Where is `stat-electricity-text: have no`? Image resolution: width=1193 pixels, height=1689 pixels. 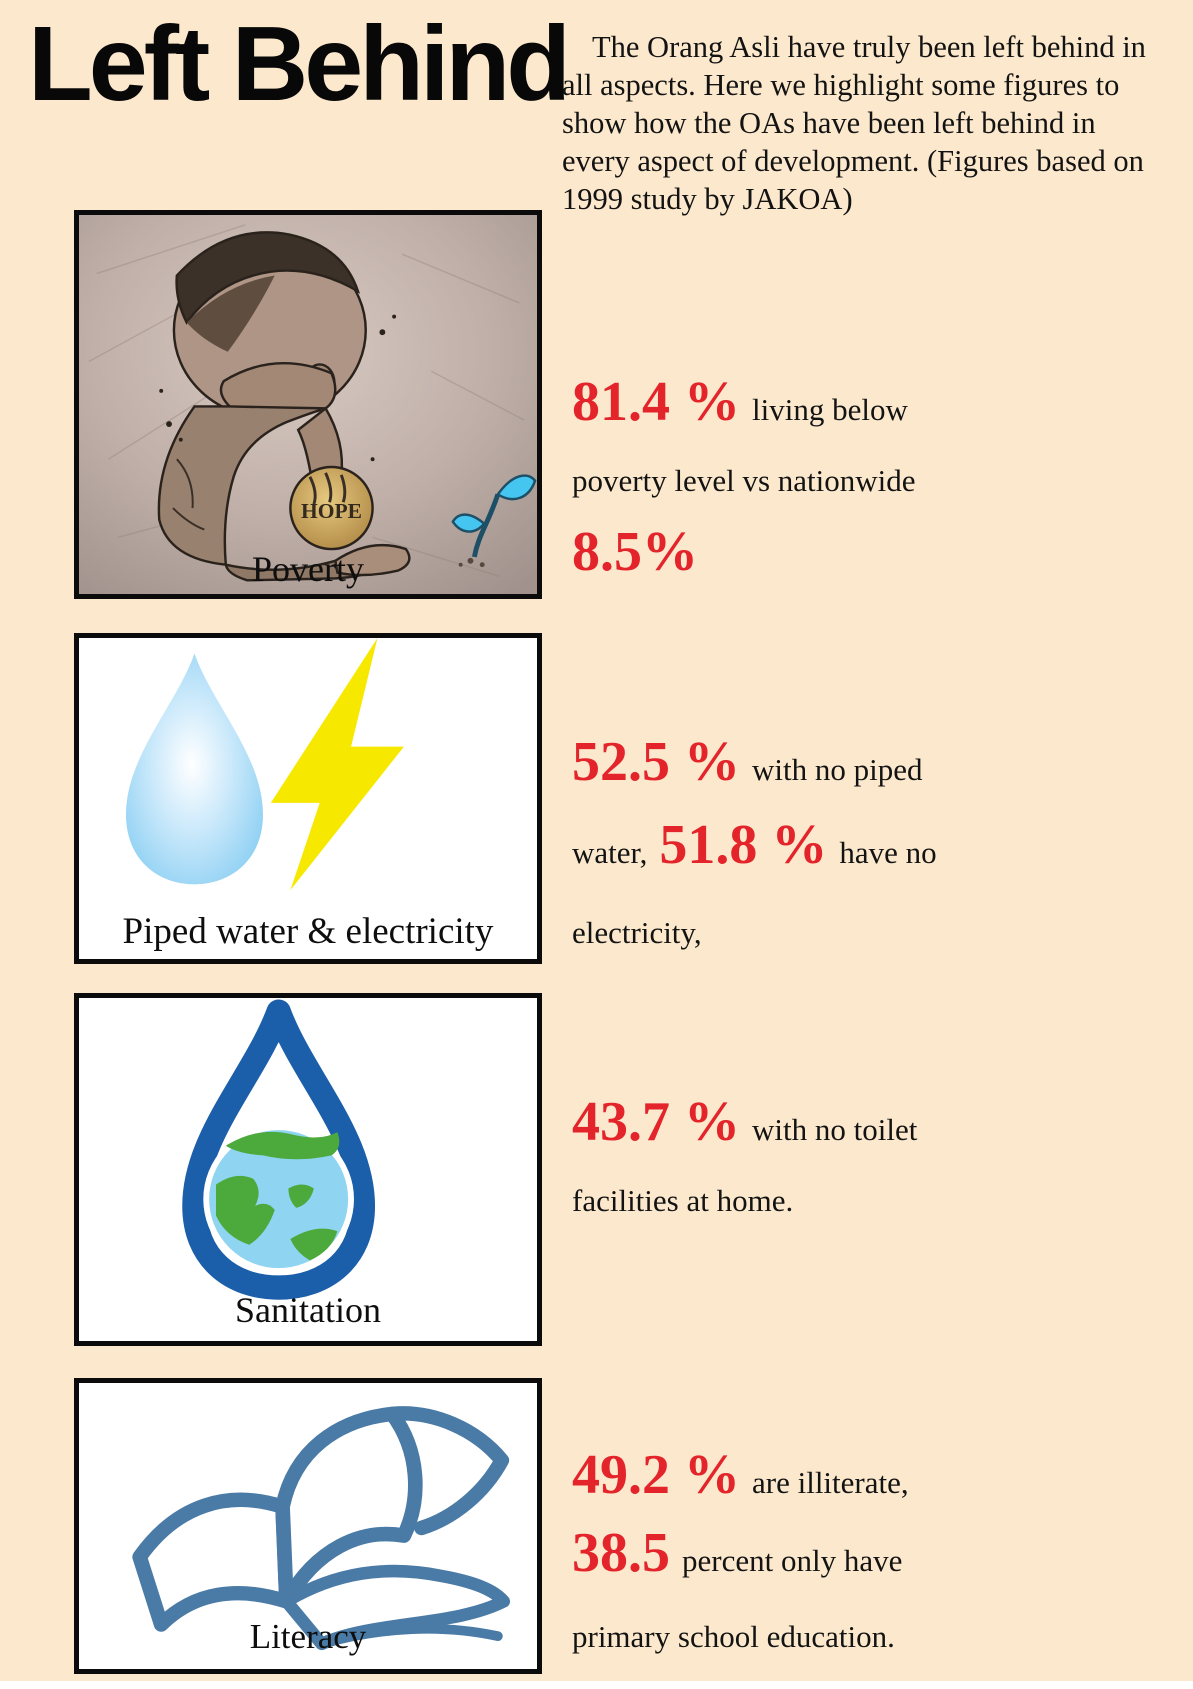 stat-electricity-text: have no is located at coordinates (888, 852).